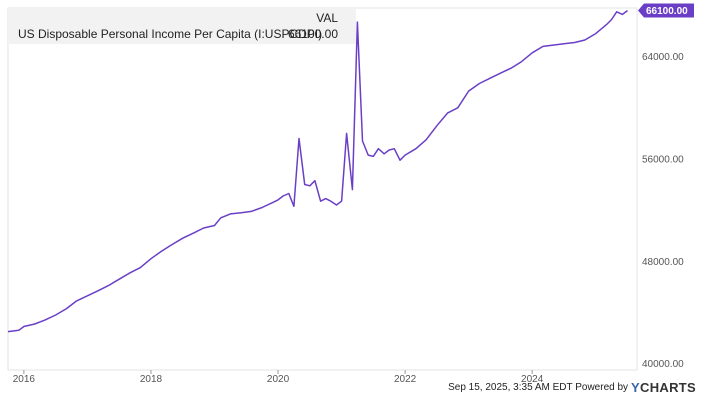 This screenshot has height=400, width=706. What do you see at coordinates (663, 211) in the screenshot?
I see `y-axis: 40000.00 48000.00 56000.00 64000.00` at bounding box center [663, 211].